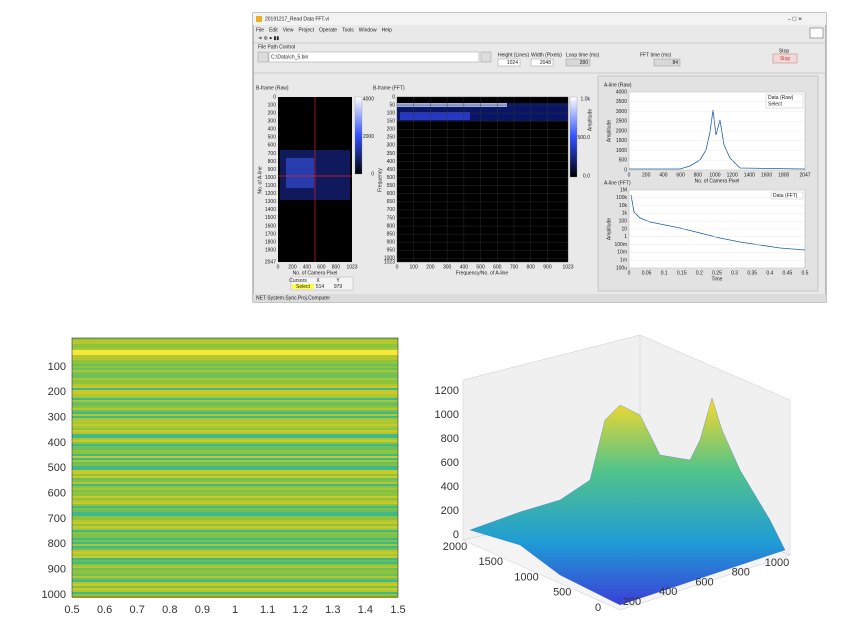 The image size is (862, 644). What do you see at coordinates (267, 610) in the screenshot?
I see `x-tick-label: 1.1` at bounding box center [267, 610].